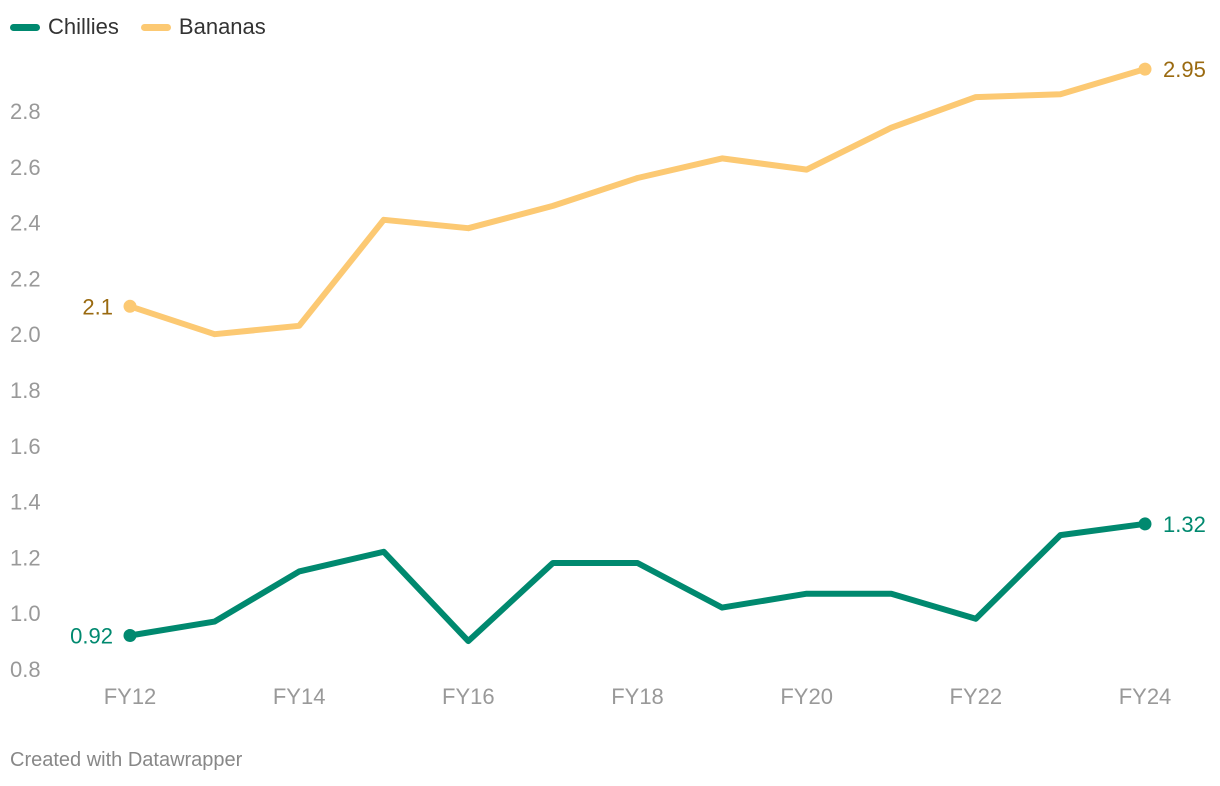  Describe the element at coordinates (299, 696) in the screenshot. I see `x-tick-label: FY14` at that location.